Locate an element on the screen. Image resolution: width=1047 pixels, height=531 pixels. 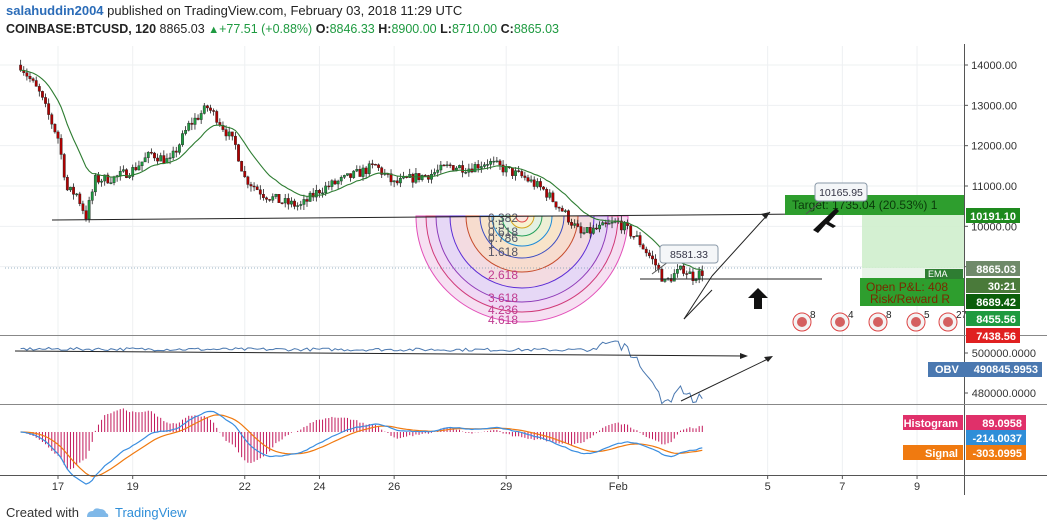
symbol-label: COINBASE:BTCUSD, 120 is located at coordinates (81, 29).